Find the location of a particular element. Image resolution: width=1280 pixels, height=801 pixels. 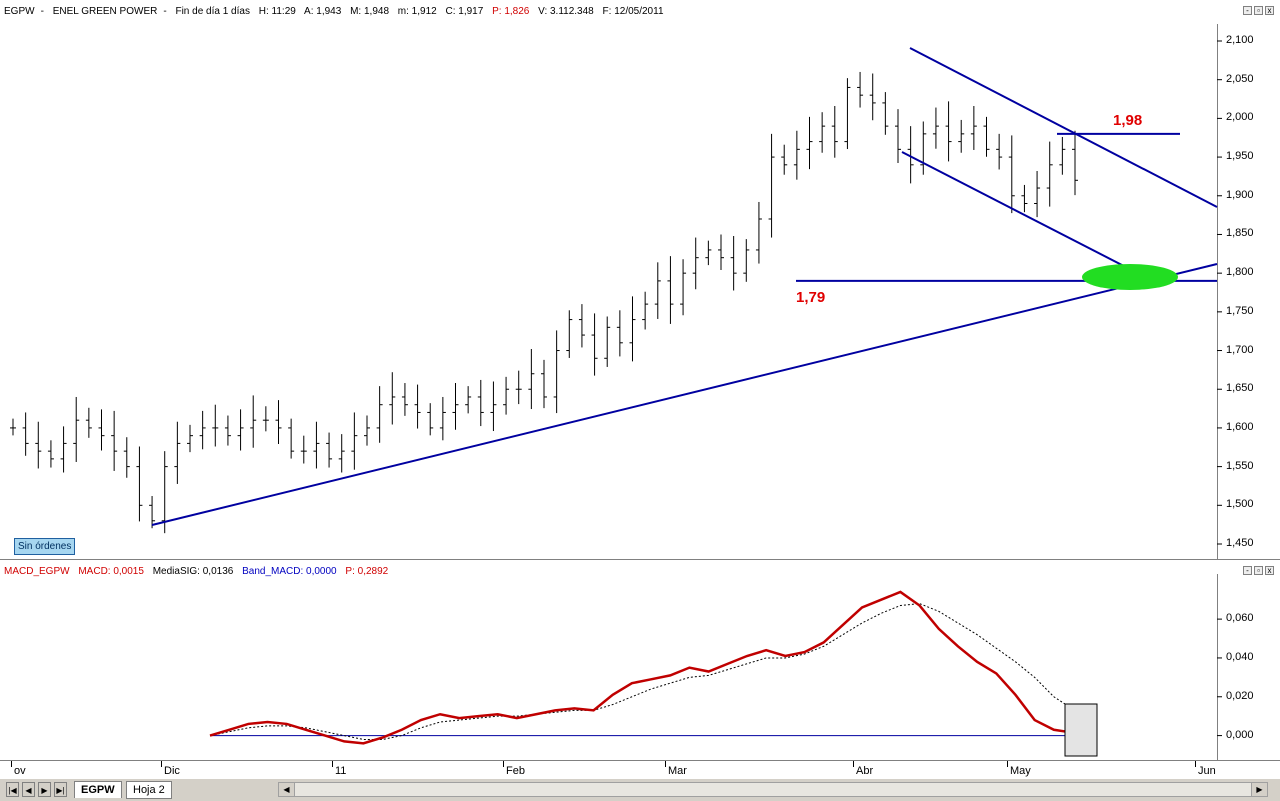

last-sheet-button: ▶| is located at coordinates (60, 789).